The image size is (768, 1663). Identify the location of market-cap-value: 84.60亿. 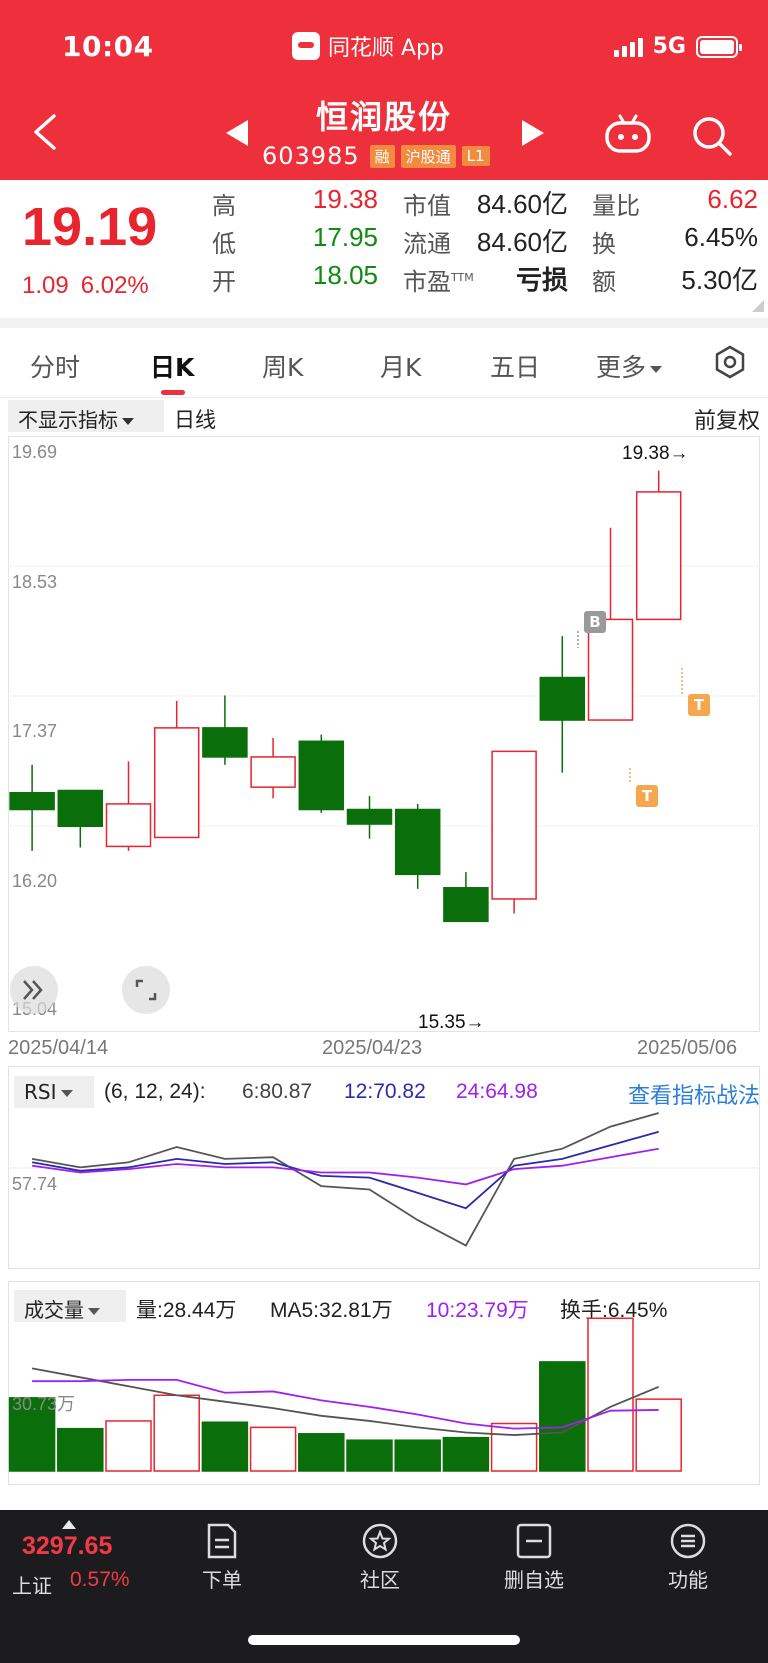
(522, 204).